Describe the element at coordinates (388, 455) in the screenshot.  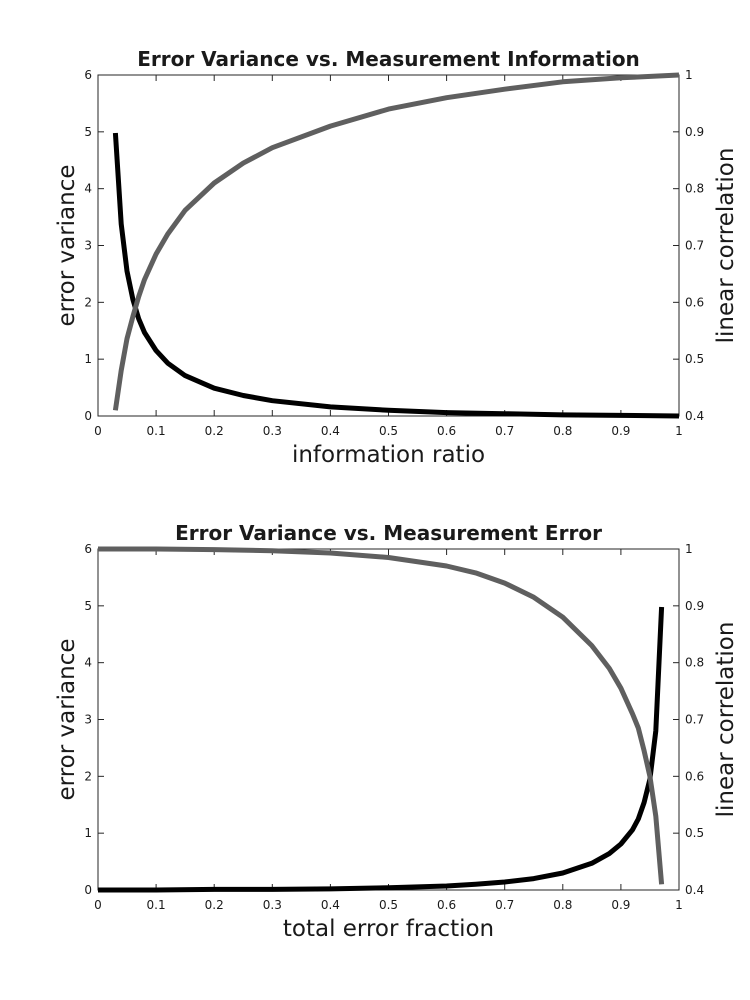
I see `x-axis-label: information ratio` at that location.